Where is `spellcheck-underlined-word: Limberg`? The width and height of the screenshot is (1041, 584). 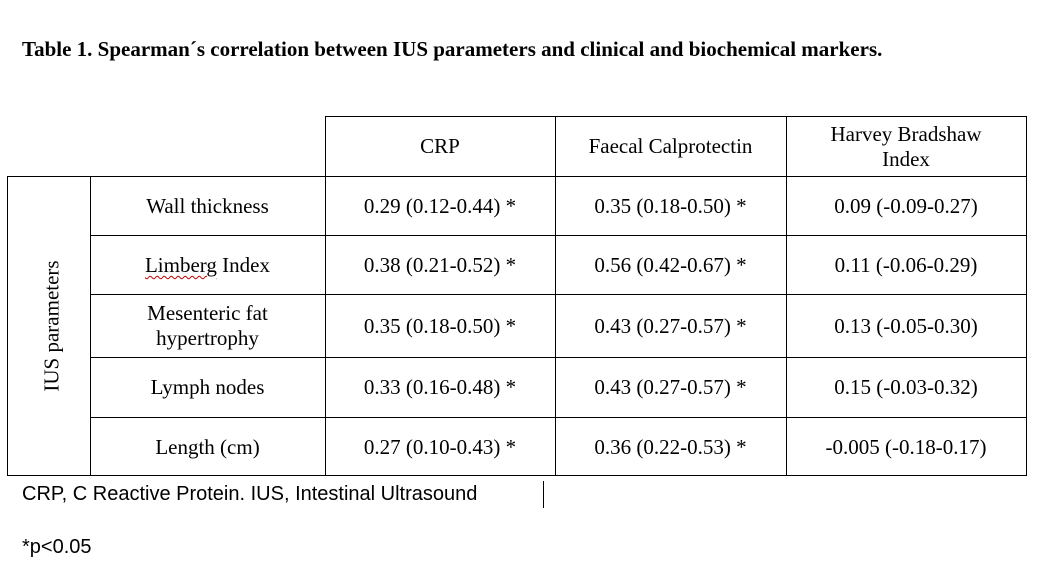
spellcheck-underlined-word: Limberg is located at coordinates (180, 265).